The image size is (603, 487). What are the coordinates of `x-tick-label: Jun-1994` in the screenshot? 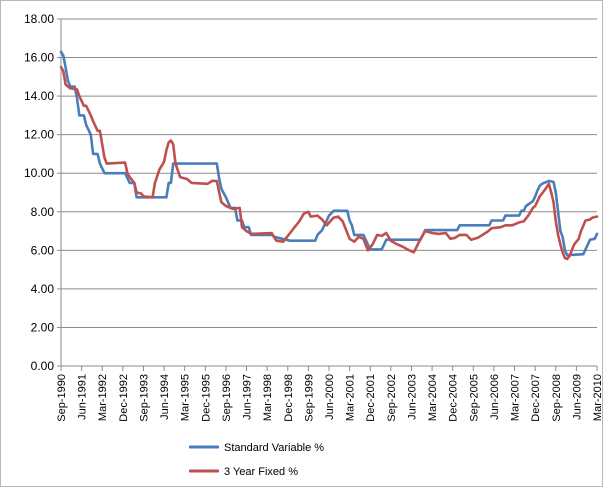 It's located at (165, 397).